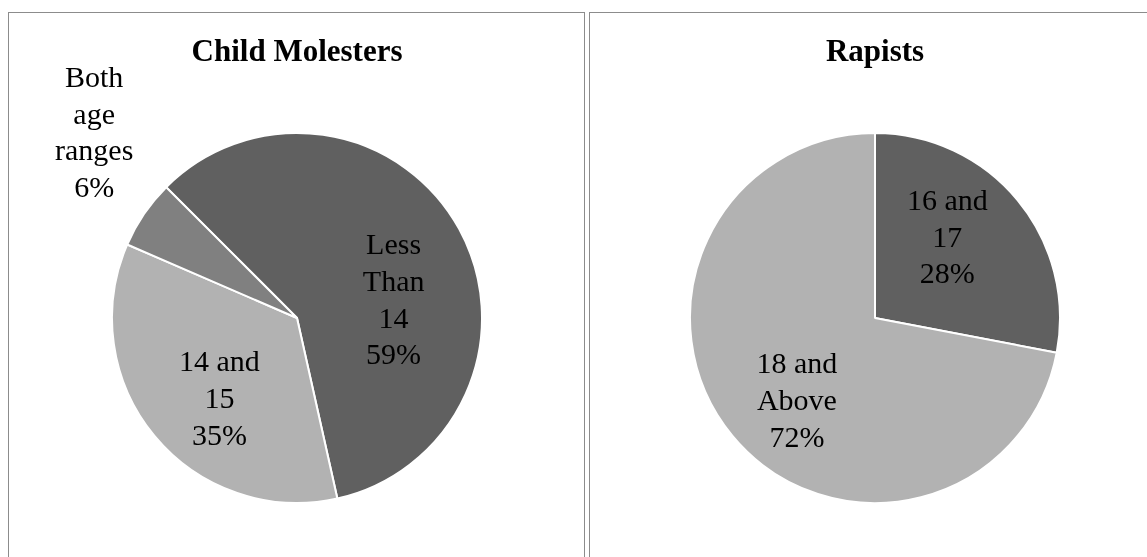 The height and width of the screenshot is (557, 1147). What do you see at coordinates (947, 273) in the screenshot?
I see `data-label: 28%` at bounding box center [947, 273].